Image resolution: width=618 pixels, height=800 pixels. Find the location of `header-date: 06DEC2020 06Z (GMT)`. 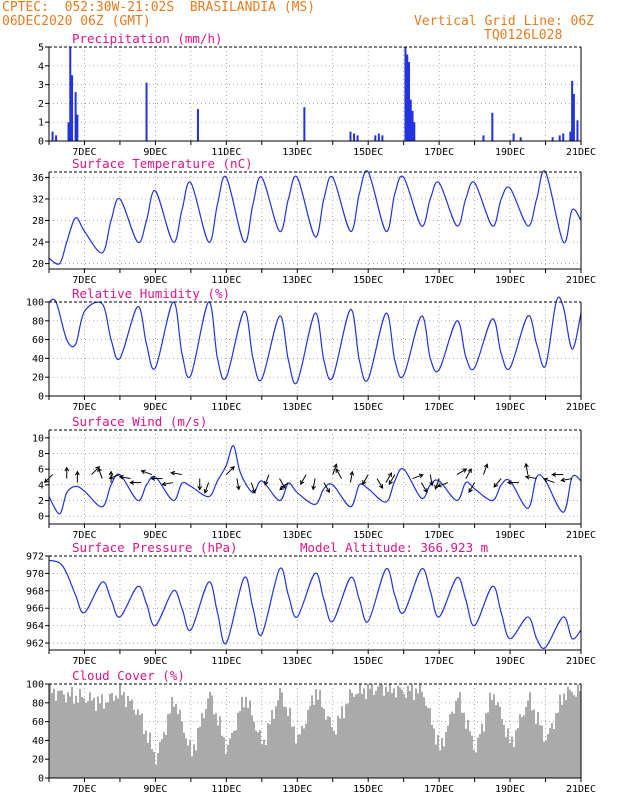

header-date: 06DEC2020 06Z (GMT) is located at coordinates (76, 21).